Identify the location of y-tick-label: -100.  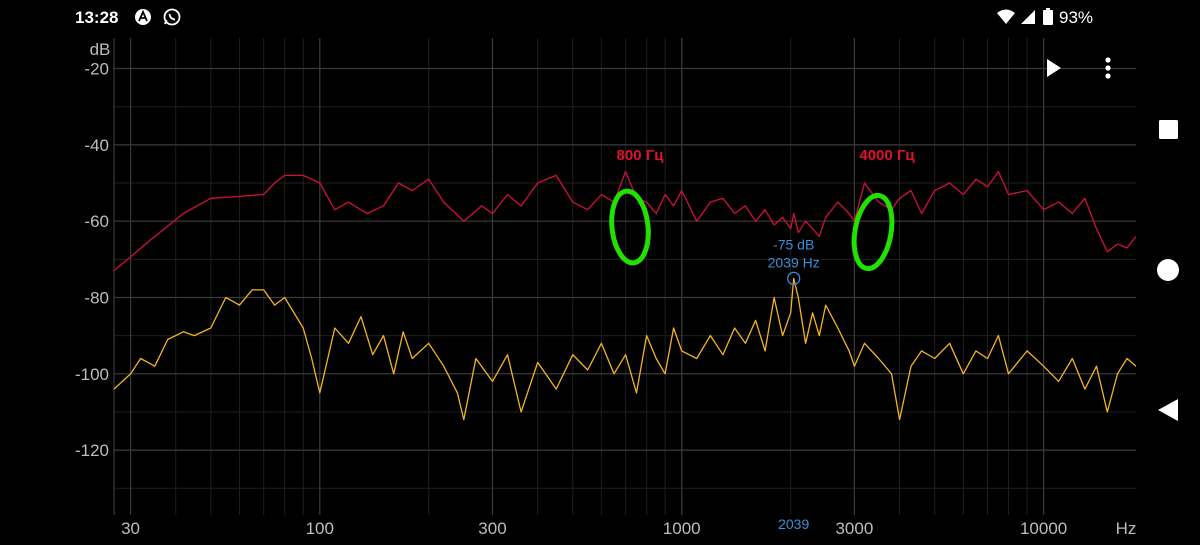
(92, 374).